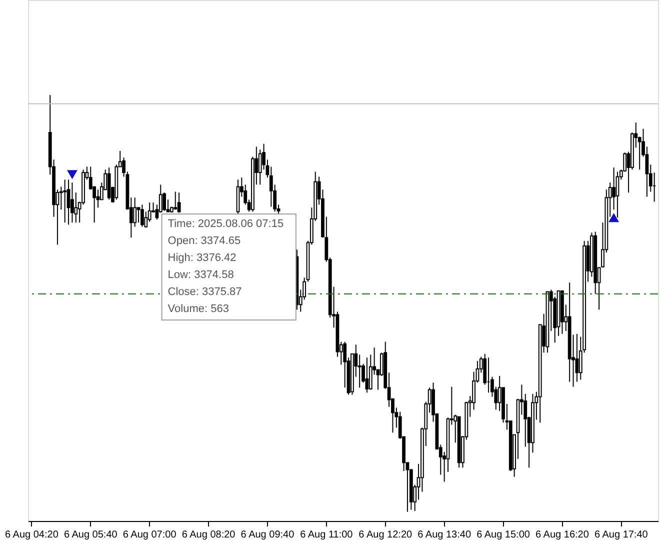 The image size is (662, 547). I want to click on x-tick-label: 6 Aug 15:00, so click(503, 535).